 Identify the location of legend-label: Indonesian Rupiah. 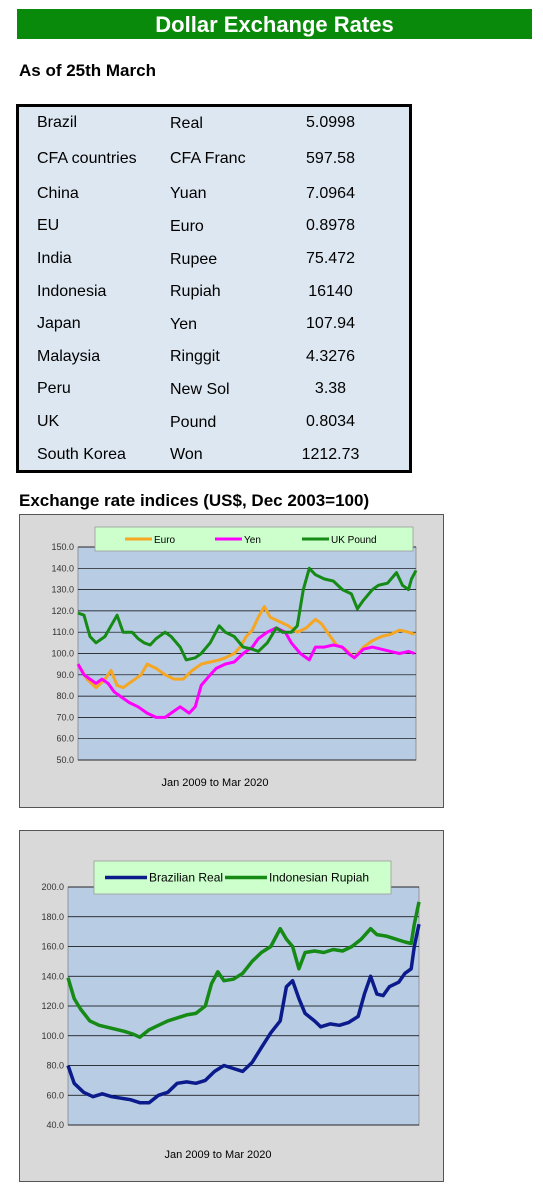
(319, 878).